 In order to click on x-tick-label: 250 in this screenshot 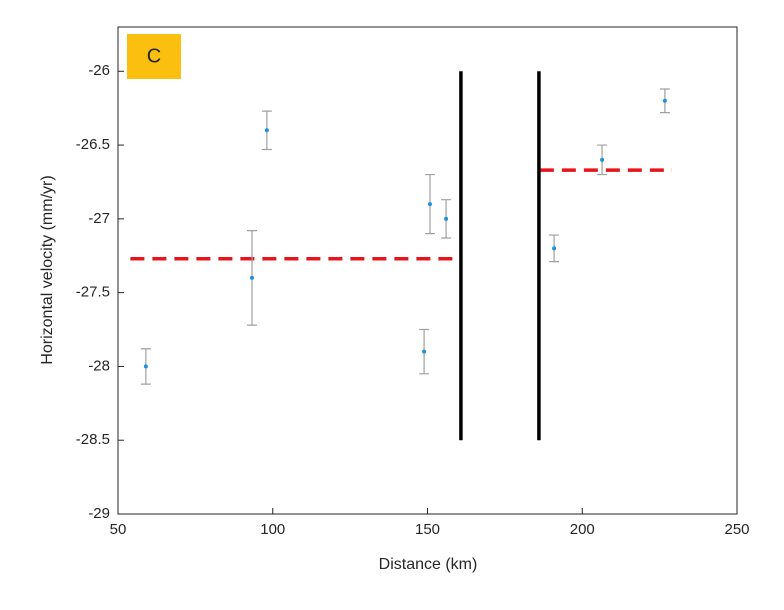, I will do `click(736, 529)`.